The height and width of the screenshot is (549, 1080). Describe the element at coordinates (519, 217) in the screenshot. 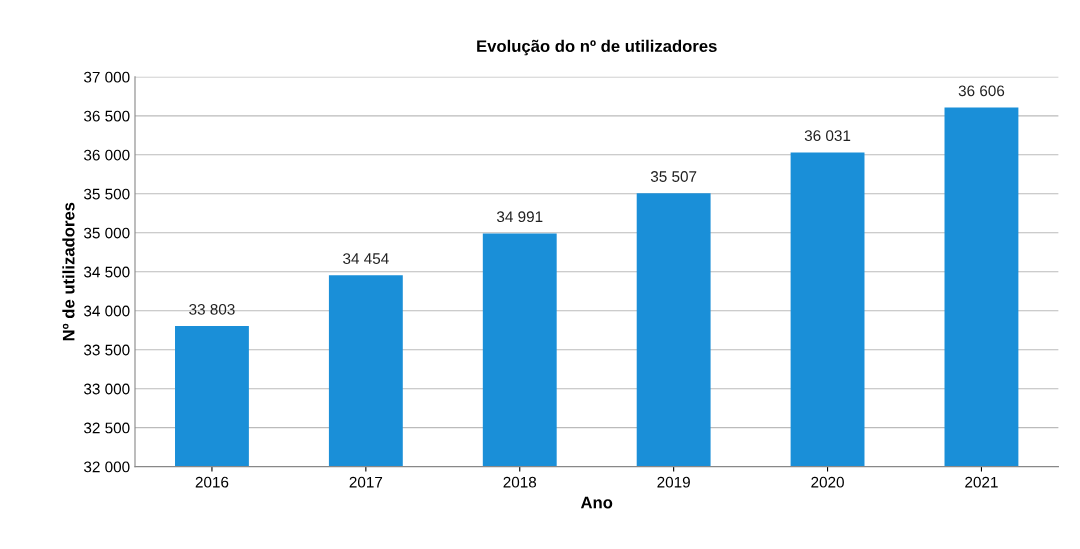

I see `data-label: 34 991` at that location.